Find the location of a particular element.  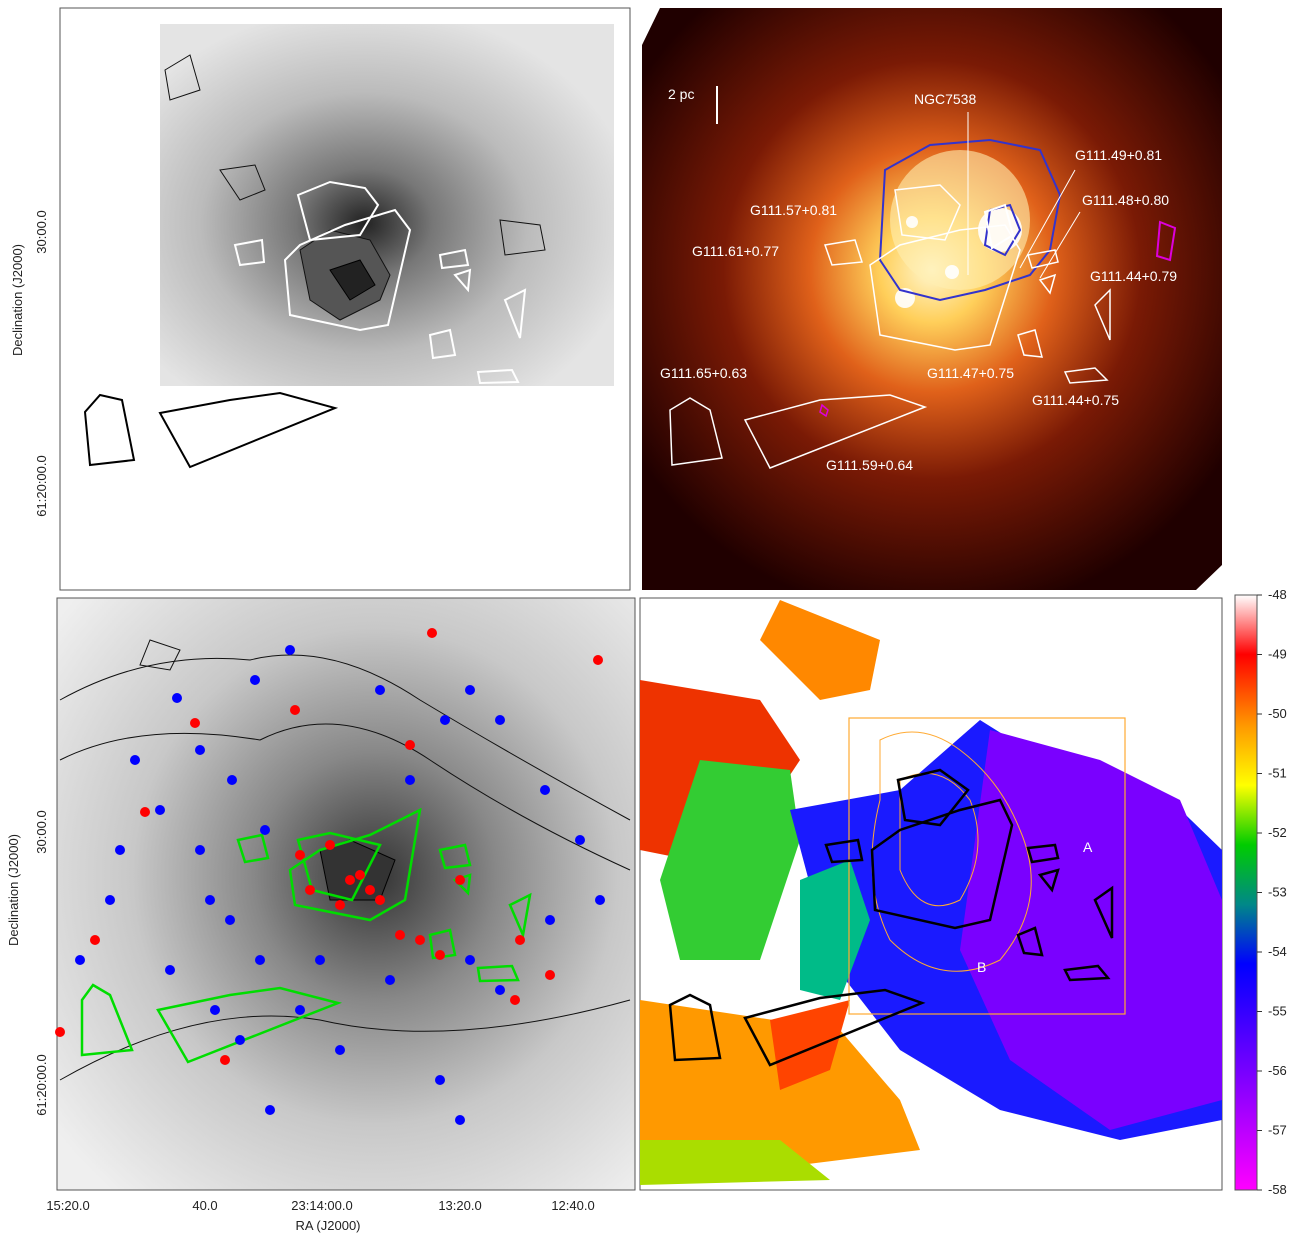

scale-bar-label: 2 pc is located at coordinates (681, 94).